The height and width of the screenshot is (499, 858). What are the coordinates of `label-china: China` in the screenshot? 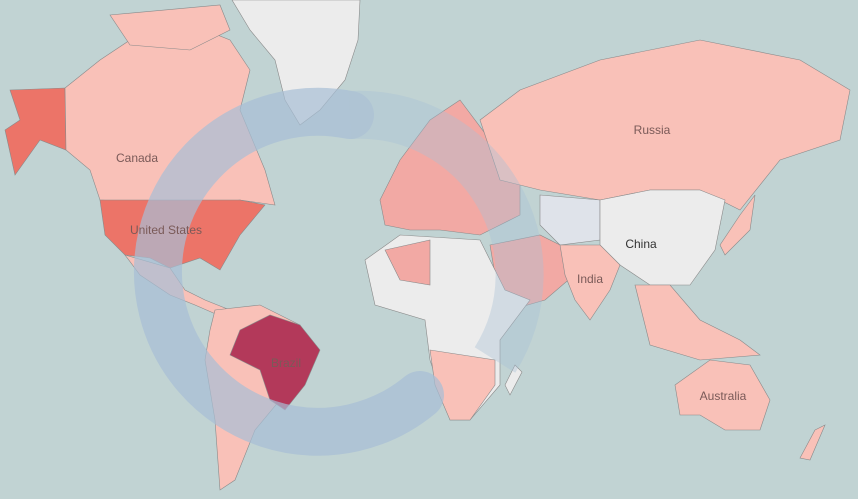 It's located at (641, 244).